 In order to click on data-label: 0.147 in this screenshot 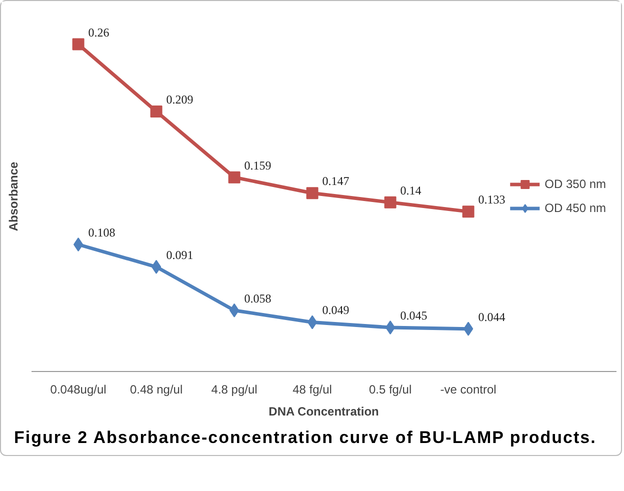, I will do `click(336, 181)`.